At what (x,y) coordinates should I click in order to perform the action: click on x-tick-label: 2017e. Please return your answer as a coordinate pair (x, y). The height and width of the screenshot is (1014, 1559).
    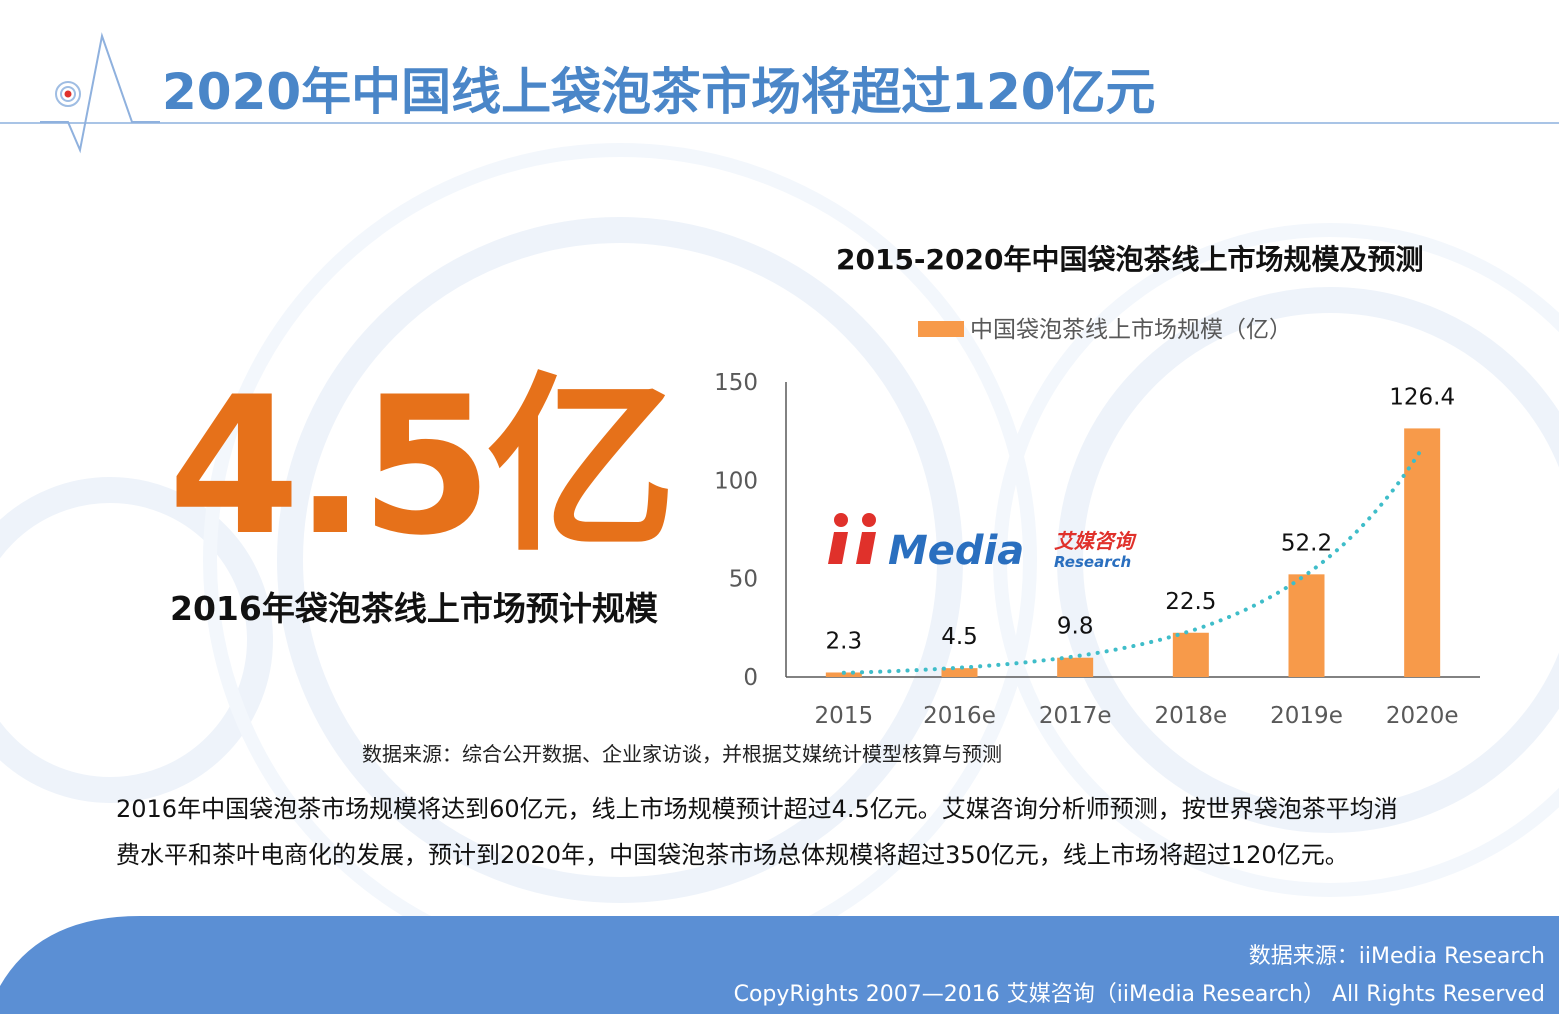
    Looking at the image, I should click on (1075, 716).